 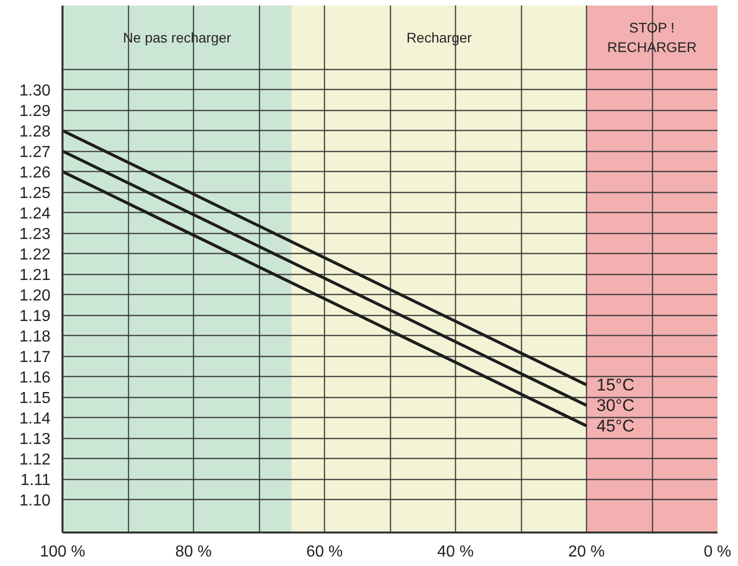 I want to click on y-tick-label: 1.27, so click(x=35, y=153).